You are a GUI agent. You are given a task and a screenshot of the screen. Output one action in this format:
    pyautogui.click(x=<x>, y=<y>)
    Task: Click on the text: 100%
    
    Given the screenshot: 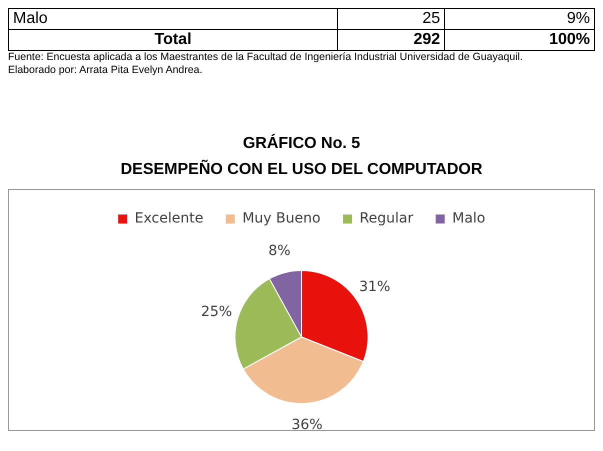 What is the action you would take?
    pyautogui.click(x=519, y=40)
    